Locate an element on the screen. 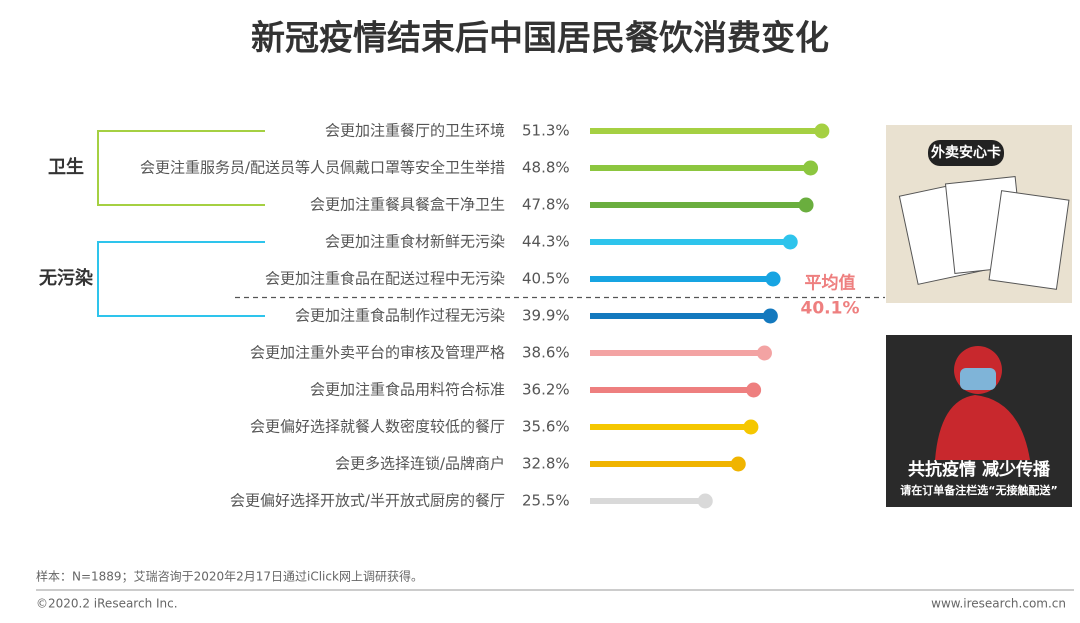 The height and width of the screenshot is (623, 1080). value-label: 36.2% is located at coordinates (546, 390).